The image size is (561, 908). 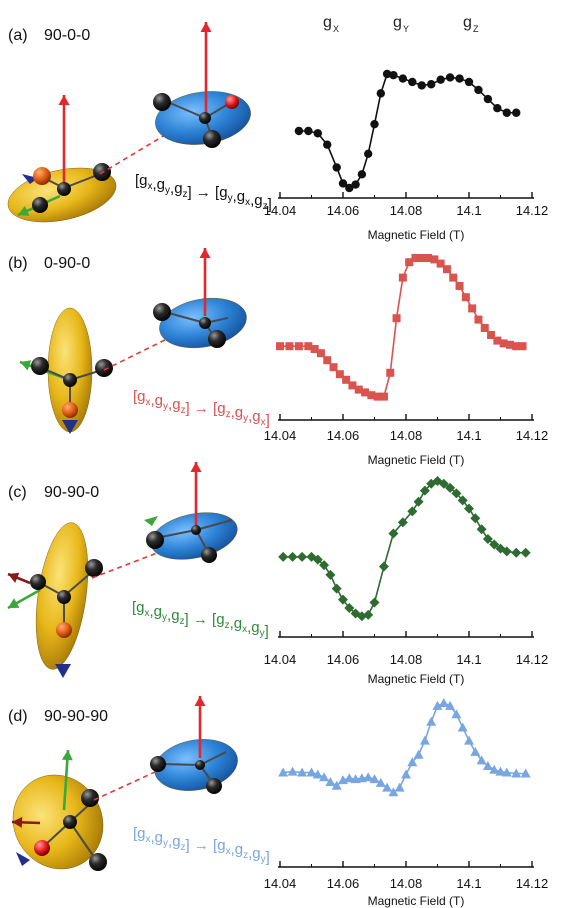 What do you see at coordinates (343, 883) in the screenshot?
I see `x-tick-label: 14.06` at bounding box center [343, 883].